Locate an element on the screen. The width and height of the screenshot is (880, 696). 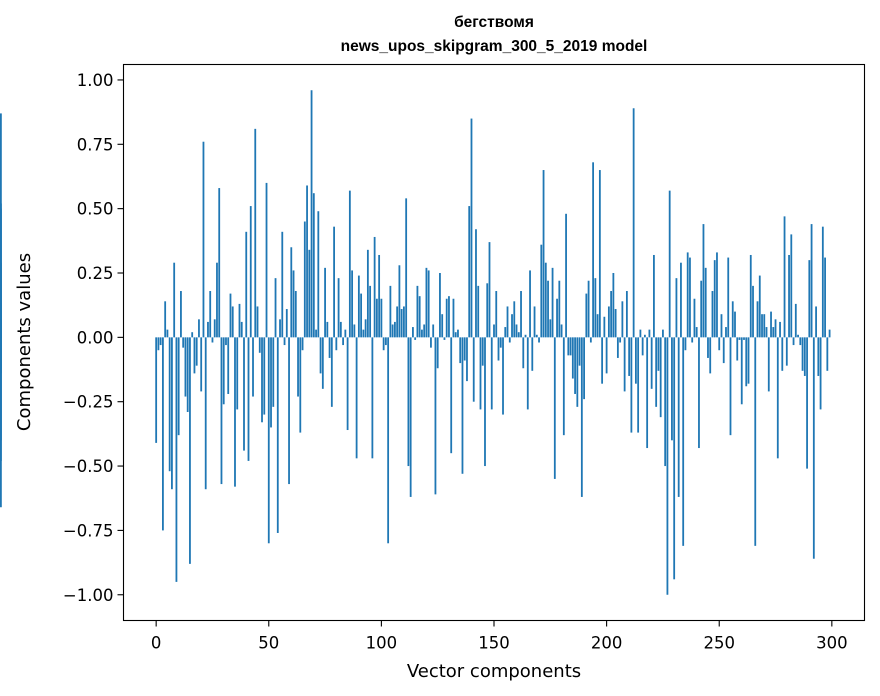
y-tick-label: 0.75 is located at coordinates (95, 144).